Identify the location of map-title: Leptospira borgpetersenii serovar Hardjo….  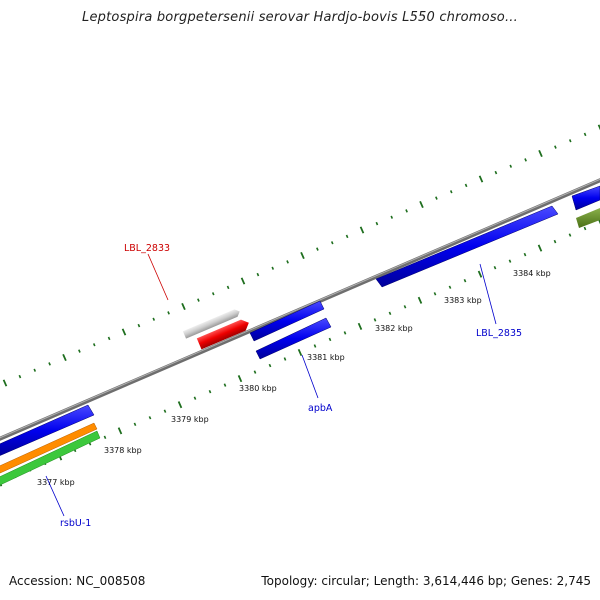
(300, 17).